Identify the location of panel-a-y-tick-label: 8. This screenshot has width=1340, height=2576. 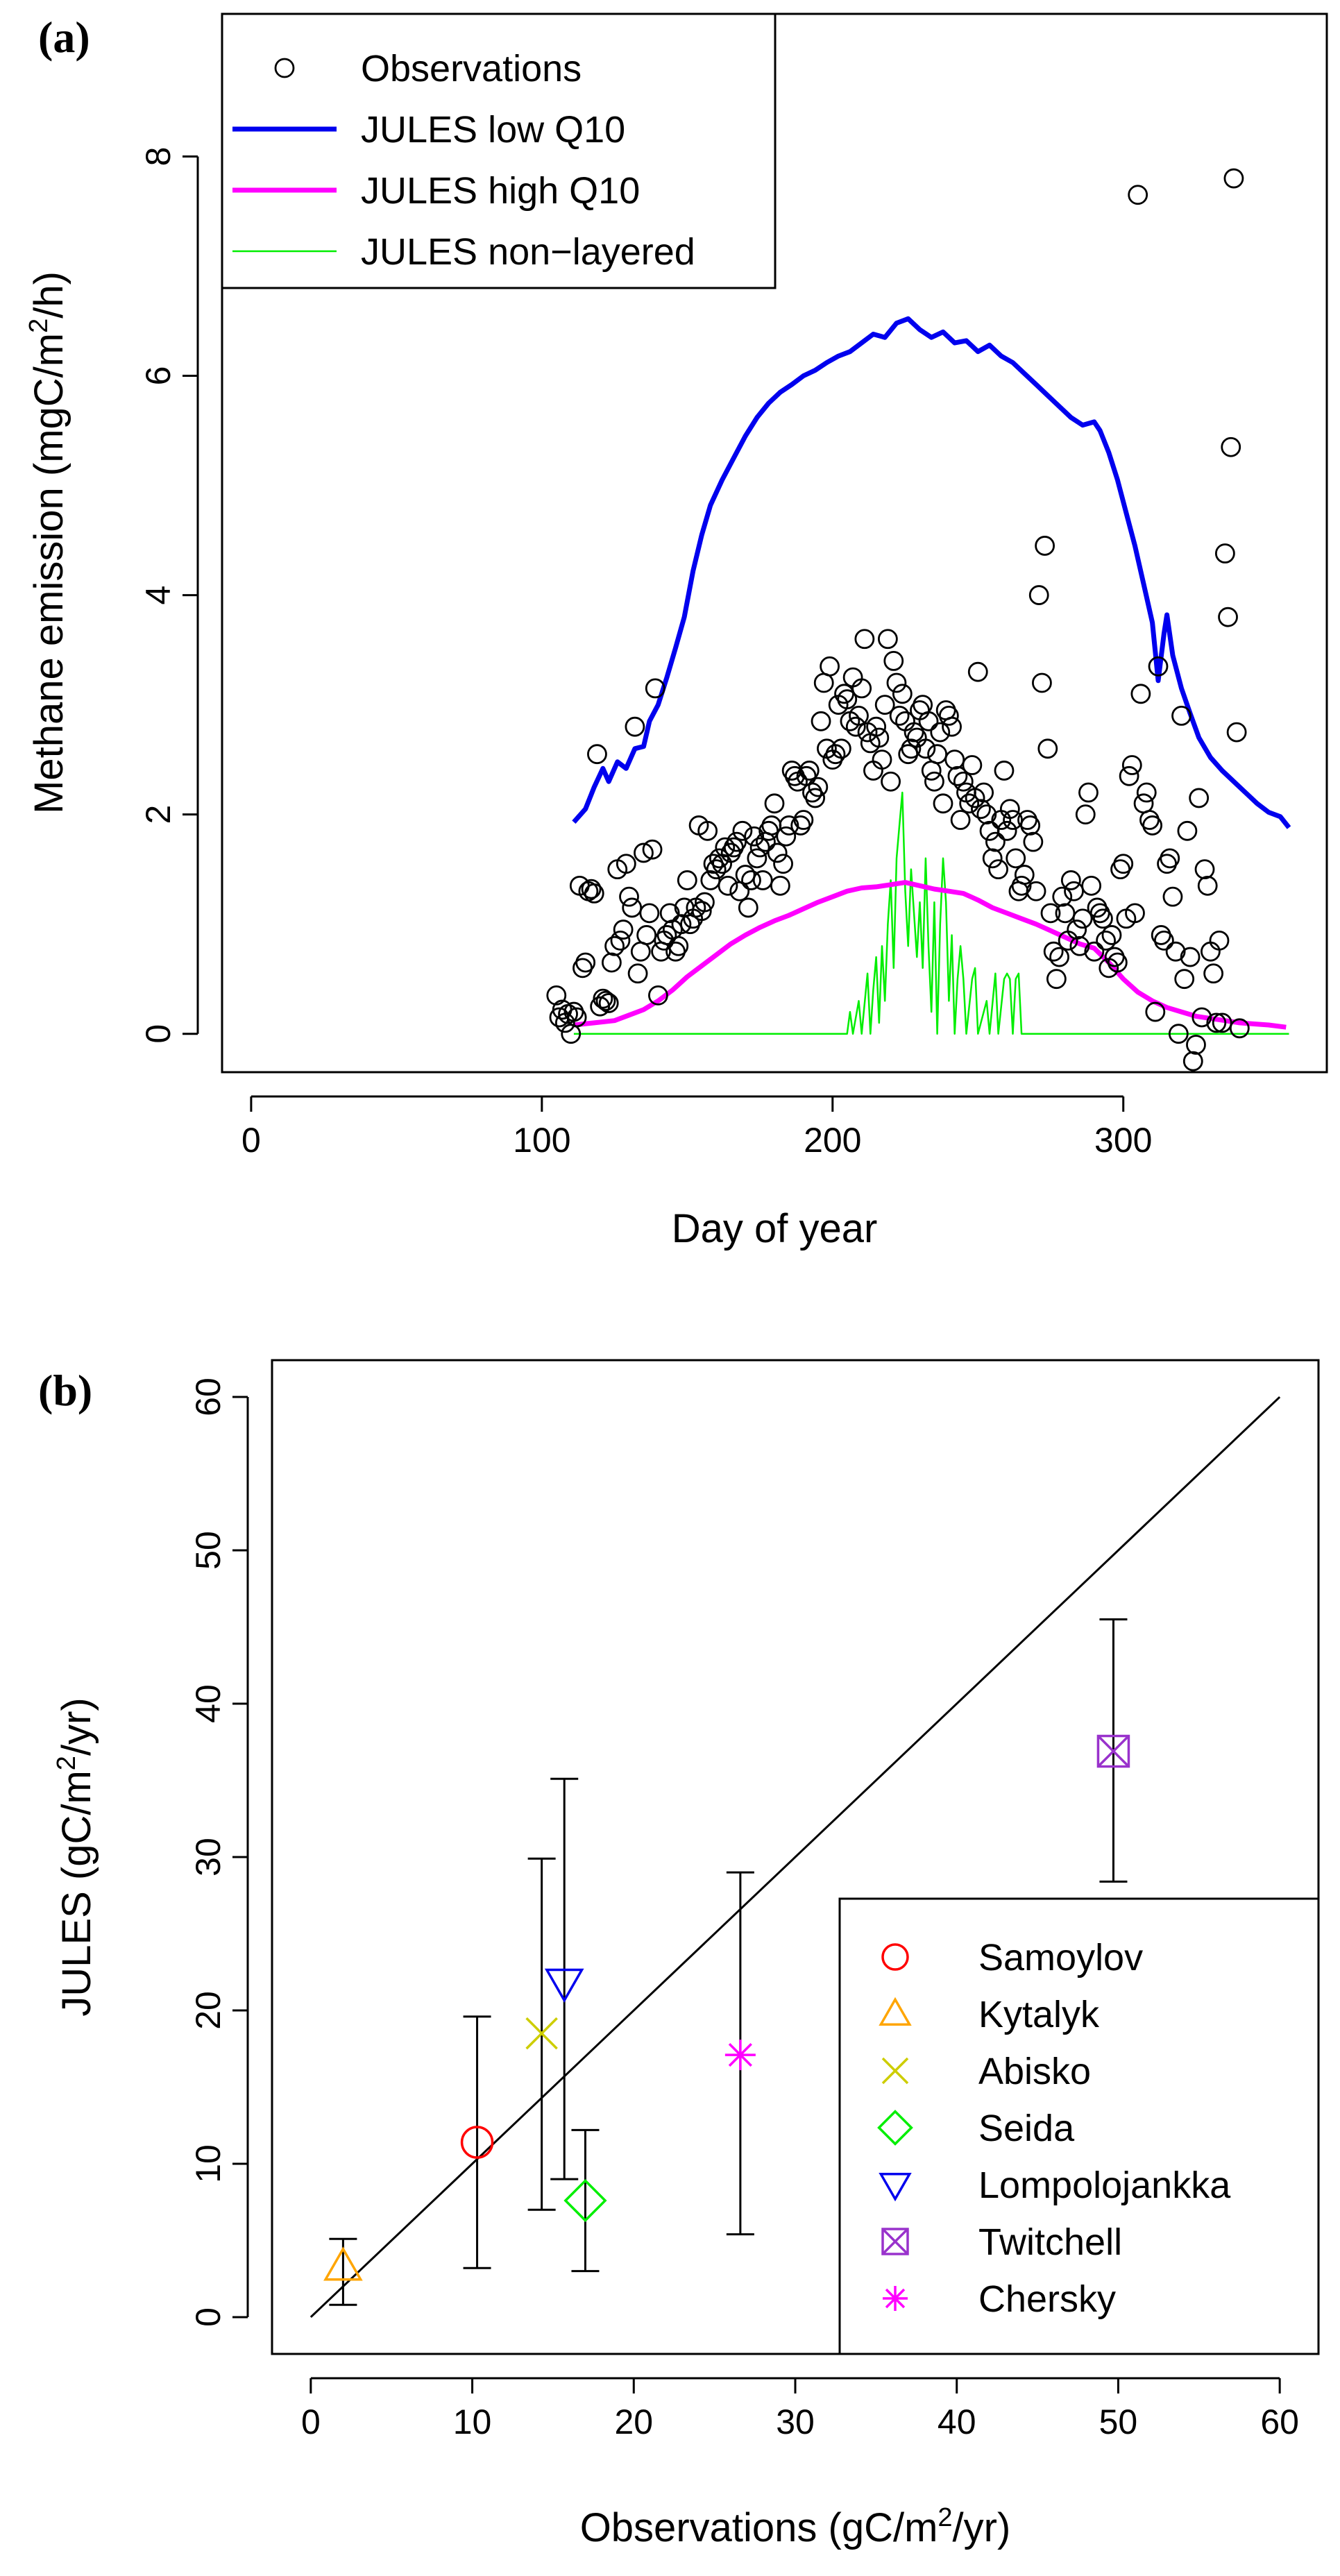
(158, 157).